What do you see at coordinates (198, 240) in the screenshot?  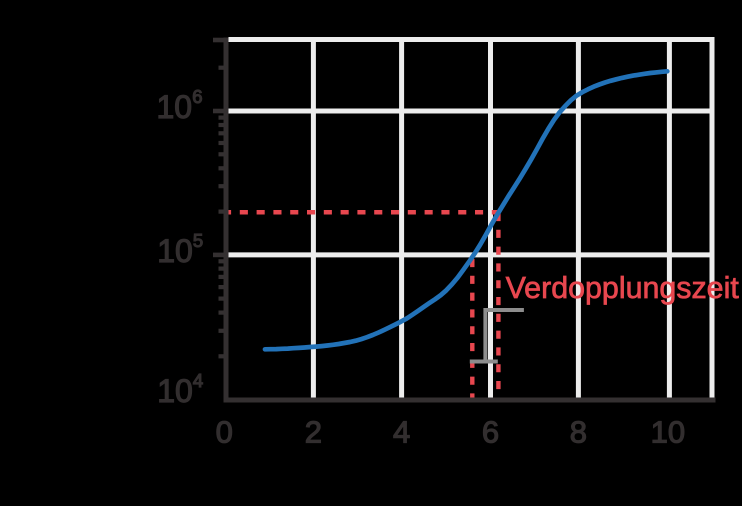 I see `svg-text: 5` at bounding box center [198, 240].